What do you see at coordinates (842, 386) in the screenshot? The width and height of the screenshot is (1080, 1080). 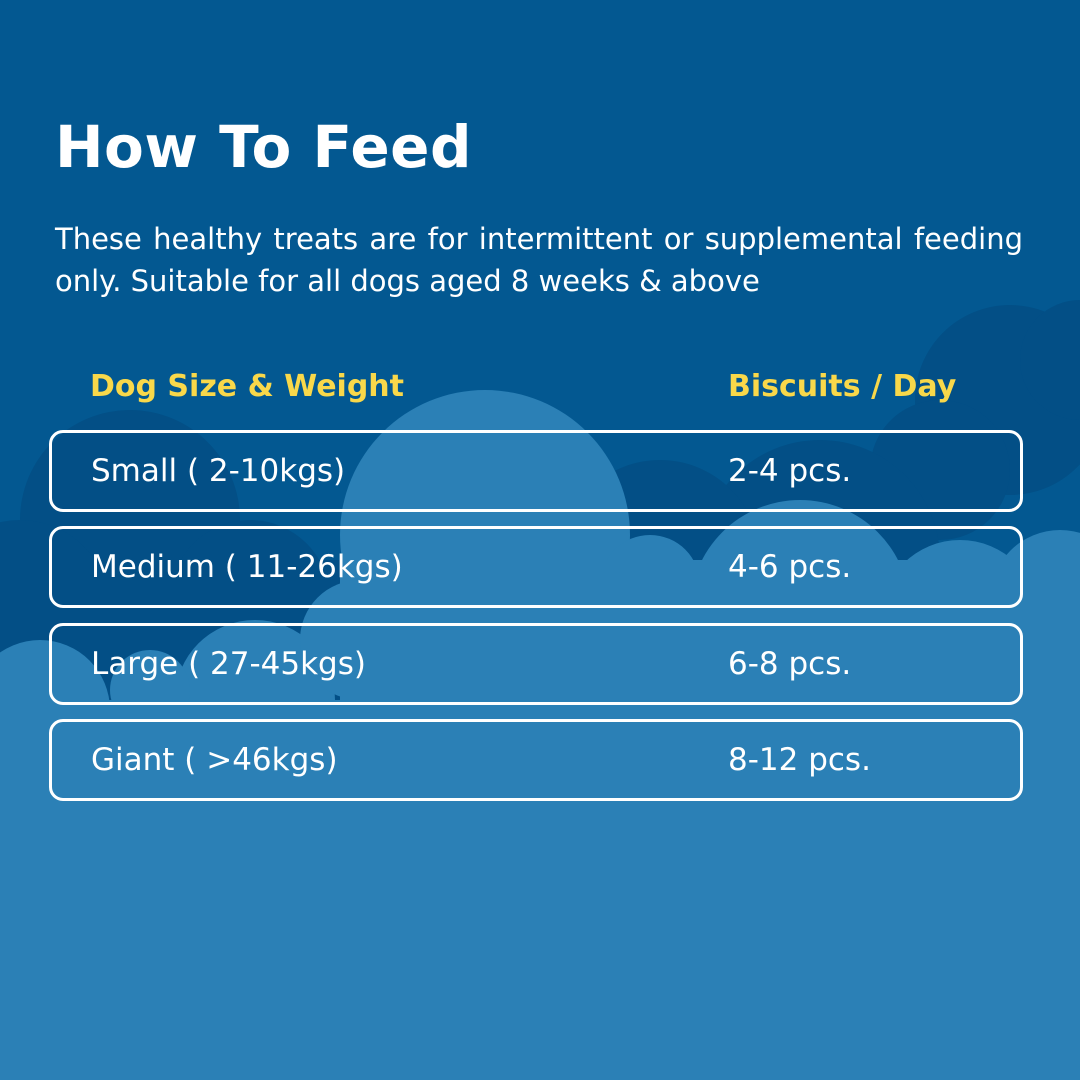 I see `column-header-quantity: Biscuits / Day` at bounding box center [842, 386].